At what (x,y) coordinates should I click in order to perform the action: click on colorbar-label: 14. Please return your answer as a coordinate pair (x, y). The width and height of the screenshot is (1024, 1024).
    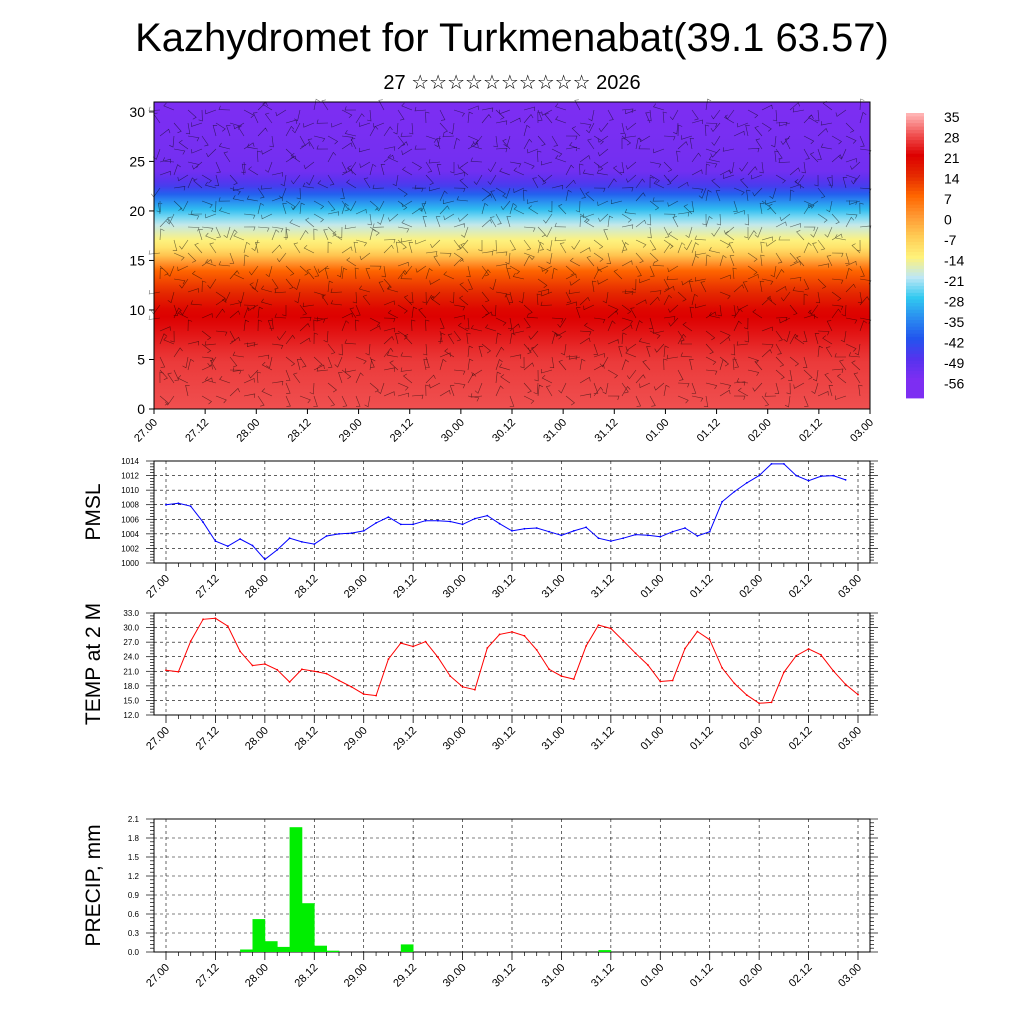
    Looking at the image, I should click on (952, 179).